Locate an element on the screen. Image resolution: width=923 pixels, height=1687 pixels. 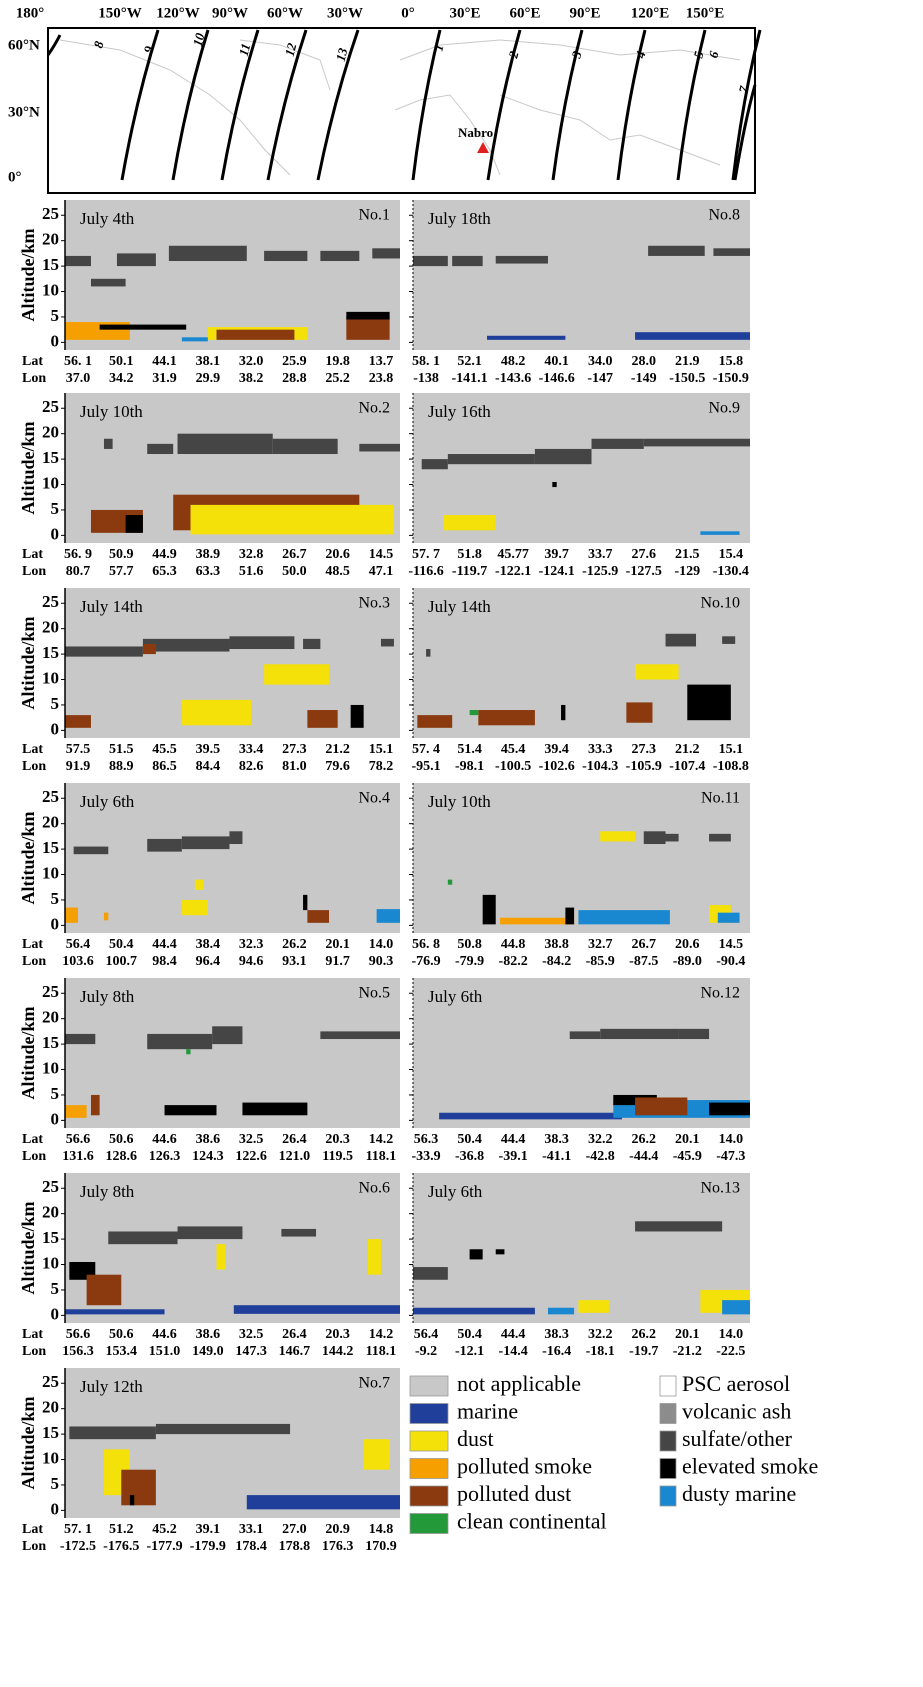
lon-label: 153.4 is located at coordinates (122, 1351).